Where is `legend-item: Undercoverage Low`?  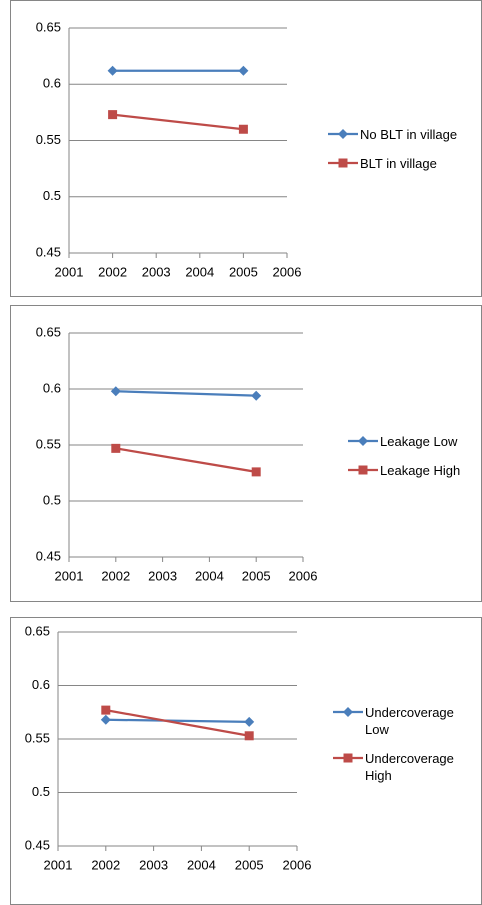
legend-item: Undercoverage Low is located at coordinates (404, 721).